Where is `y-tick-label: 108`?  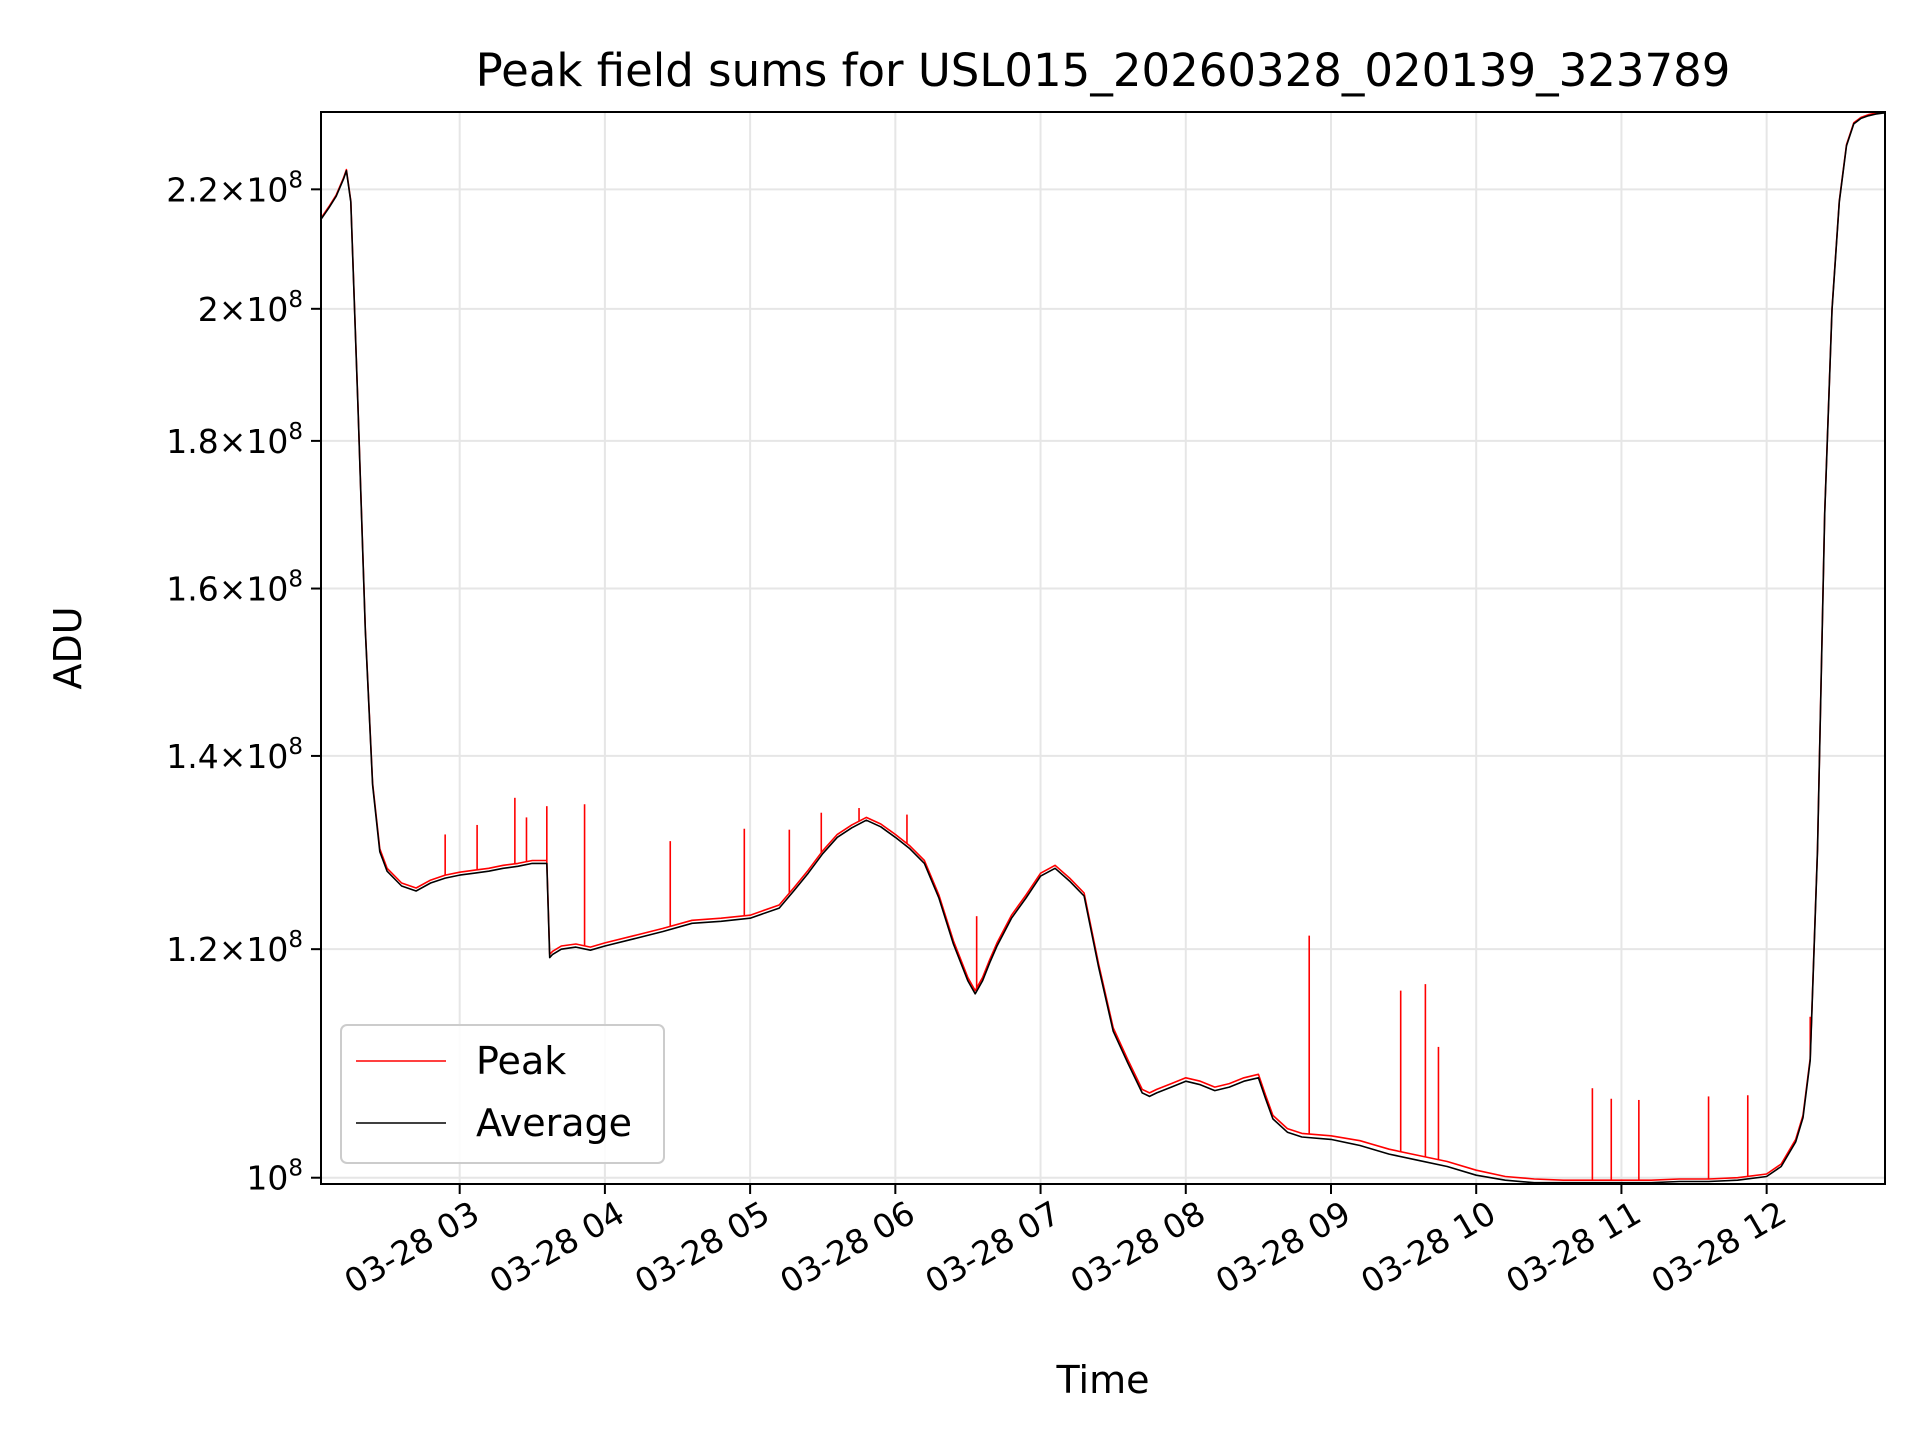
y-tick-label: 108 is located at coordinates (274, 1177).